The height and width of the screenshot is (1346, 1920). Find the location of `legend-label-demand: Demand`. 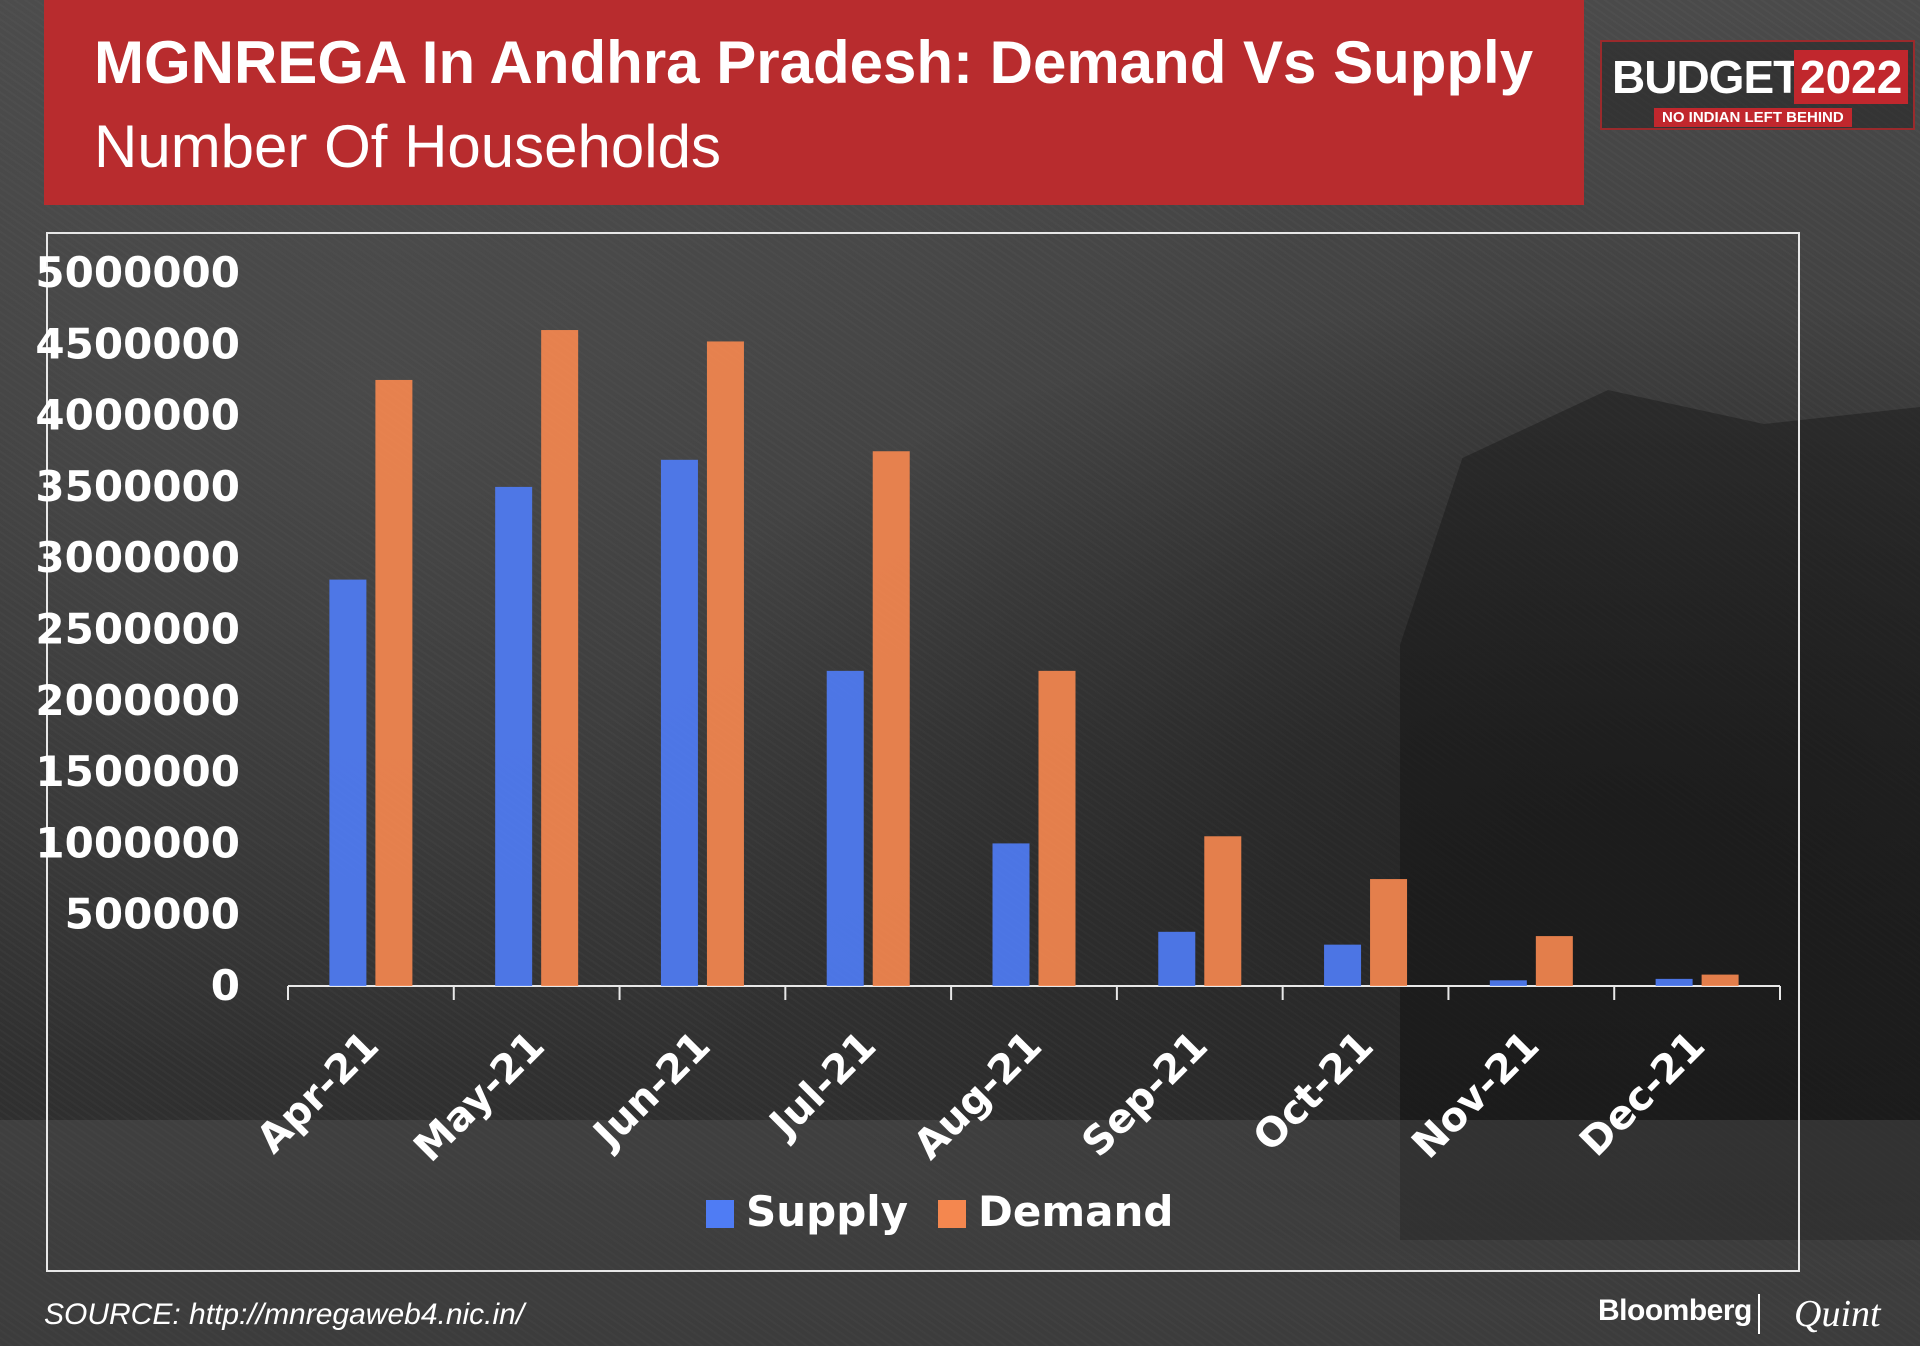

legend-label-demand: Demand is located at coordinates (1075, 1211).